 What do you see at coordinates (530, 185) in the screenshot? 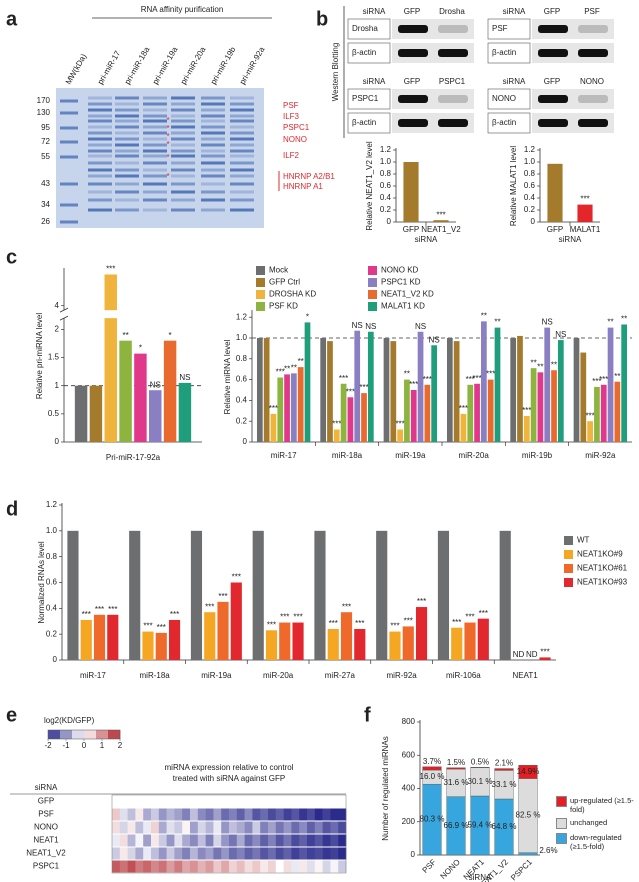
I see `y-tick-label: 0.6` at bounding box center [530, 185].